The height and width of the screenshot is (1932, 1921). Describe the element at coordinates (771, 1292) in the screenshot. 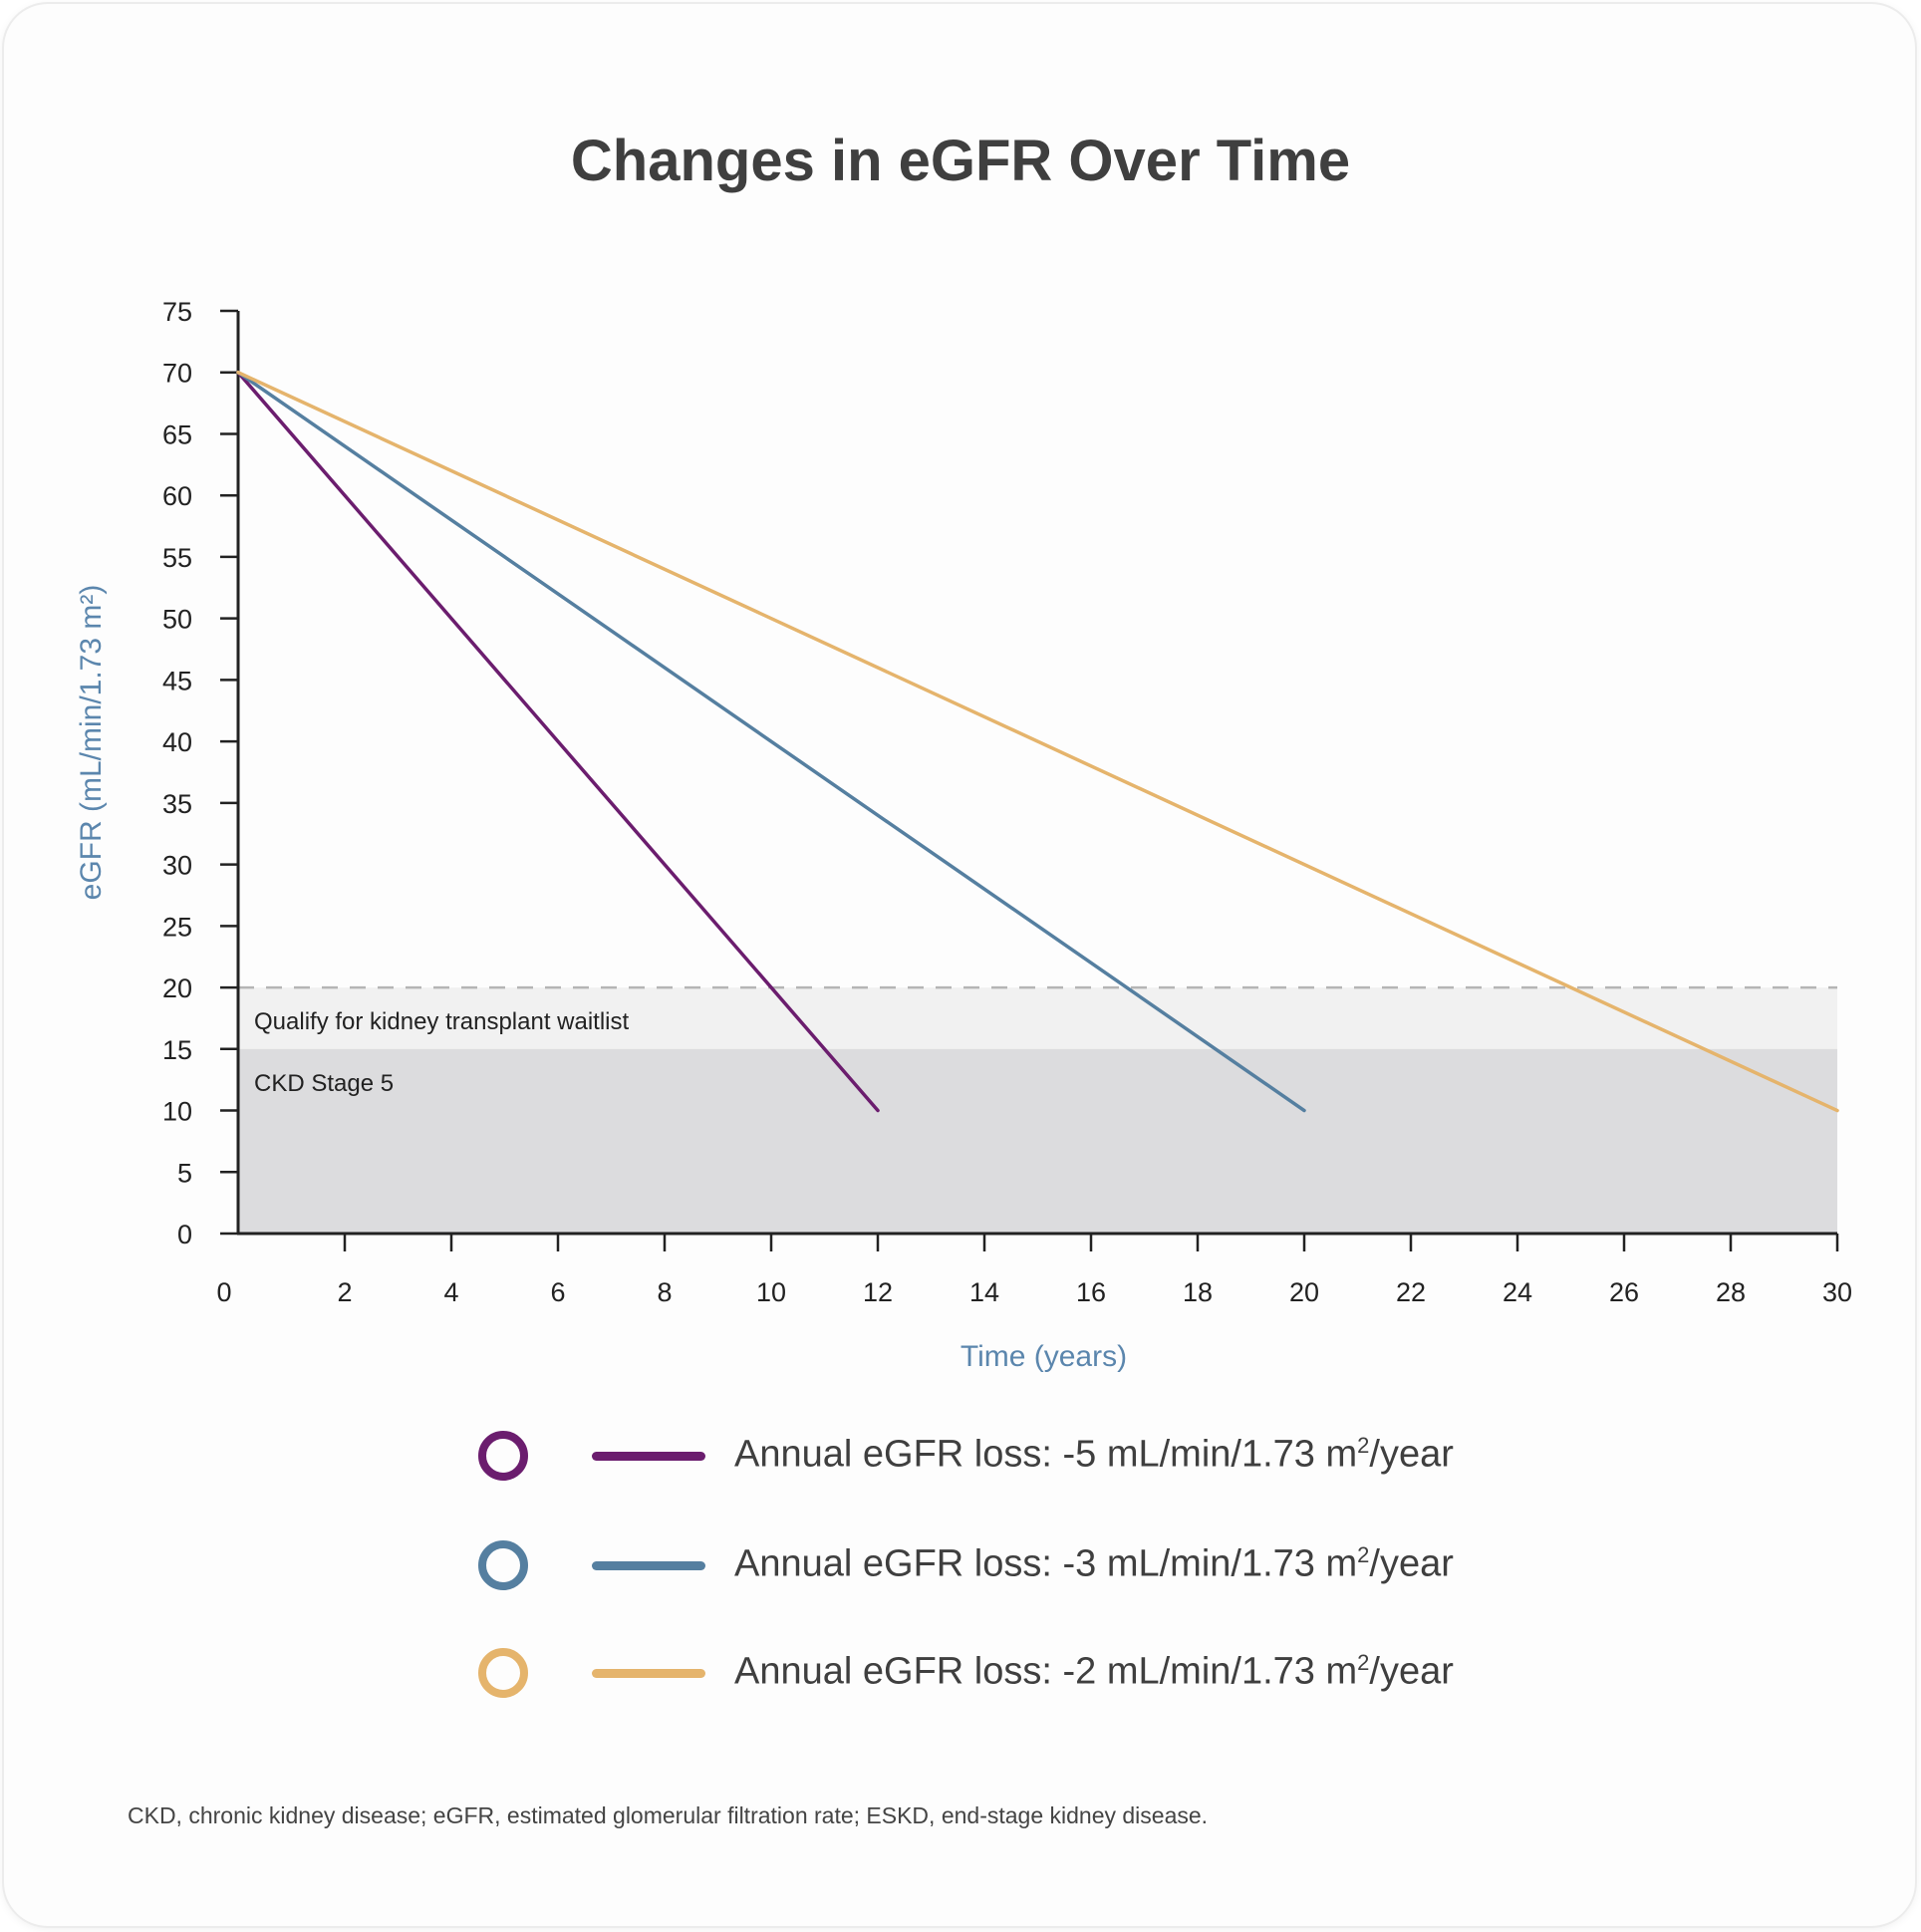

I see `x-tick-label-10: 10` at that location.